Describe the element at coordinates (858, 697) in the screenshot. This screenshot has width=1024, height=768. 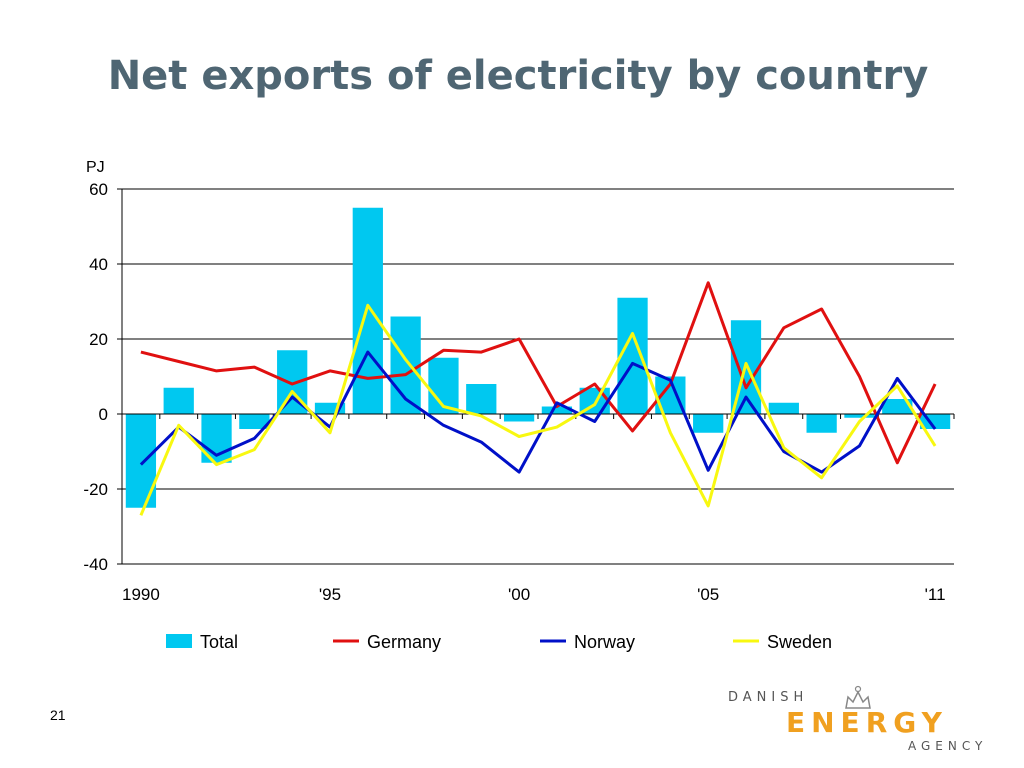
I see `crown-icon` at that location.